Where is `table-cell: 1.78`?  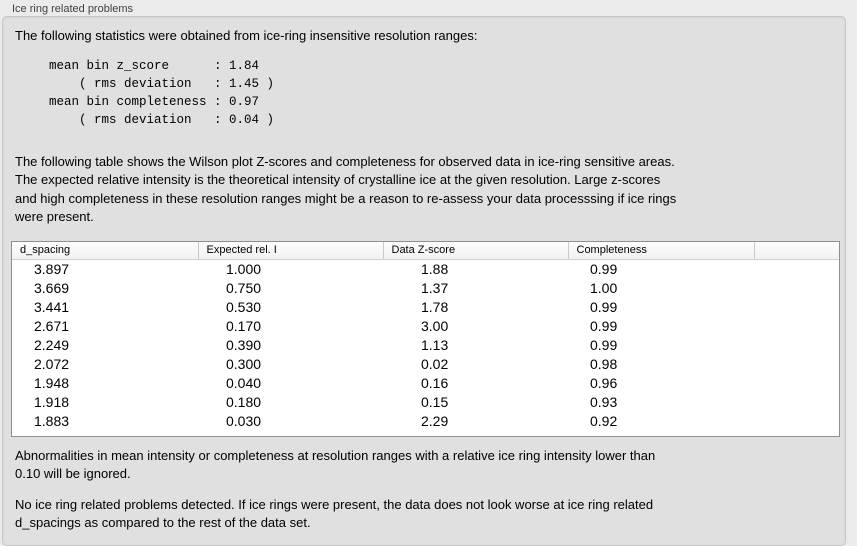 table-cell: 1.78 is located at coordinates (435, 306).